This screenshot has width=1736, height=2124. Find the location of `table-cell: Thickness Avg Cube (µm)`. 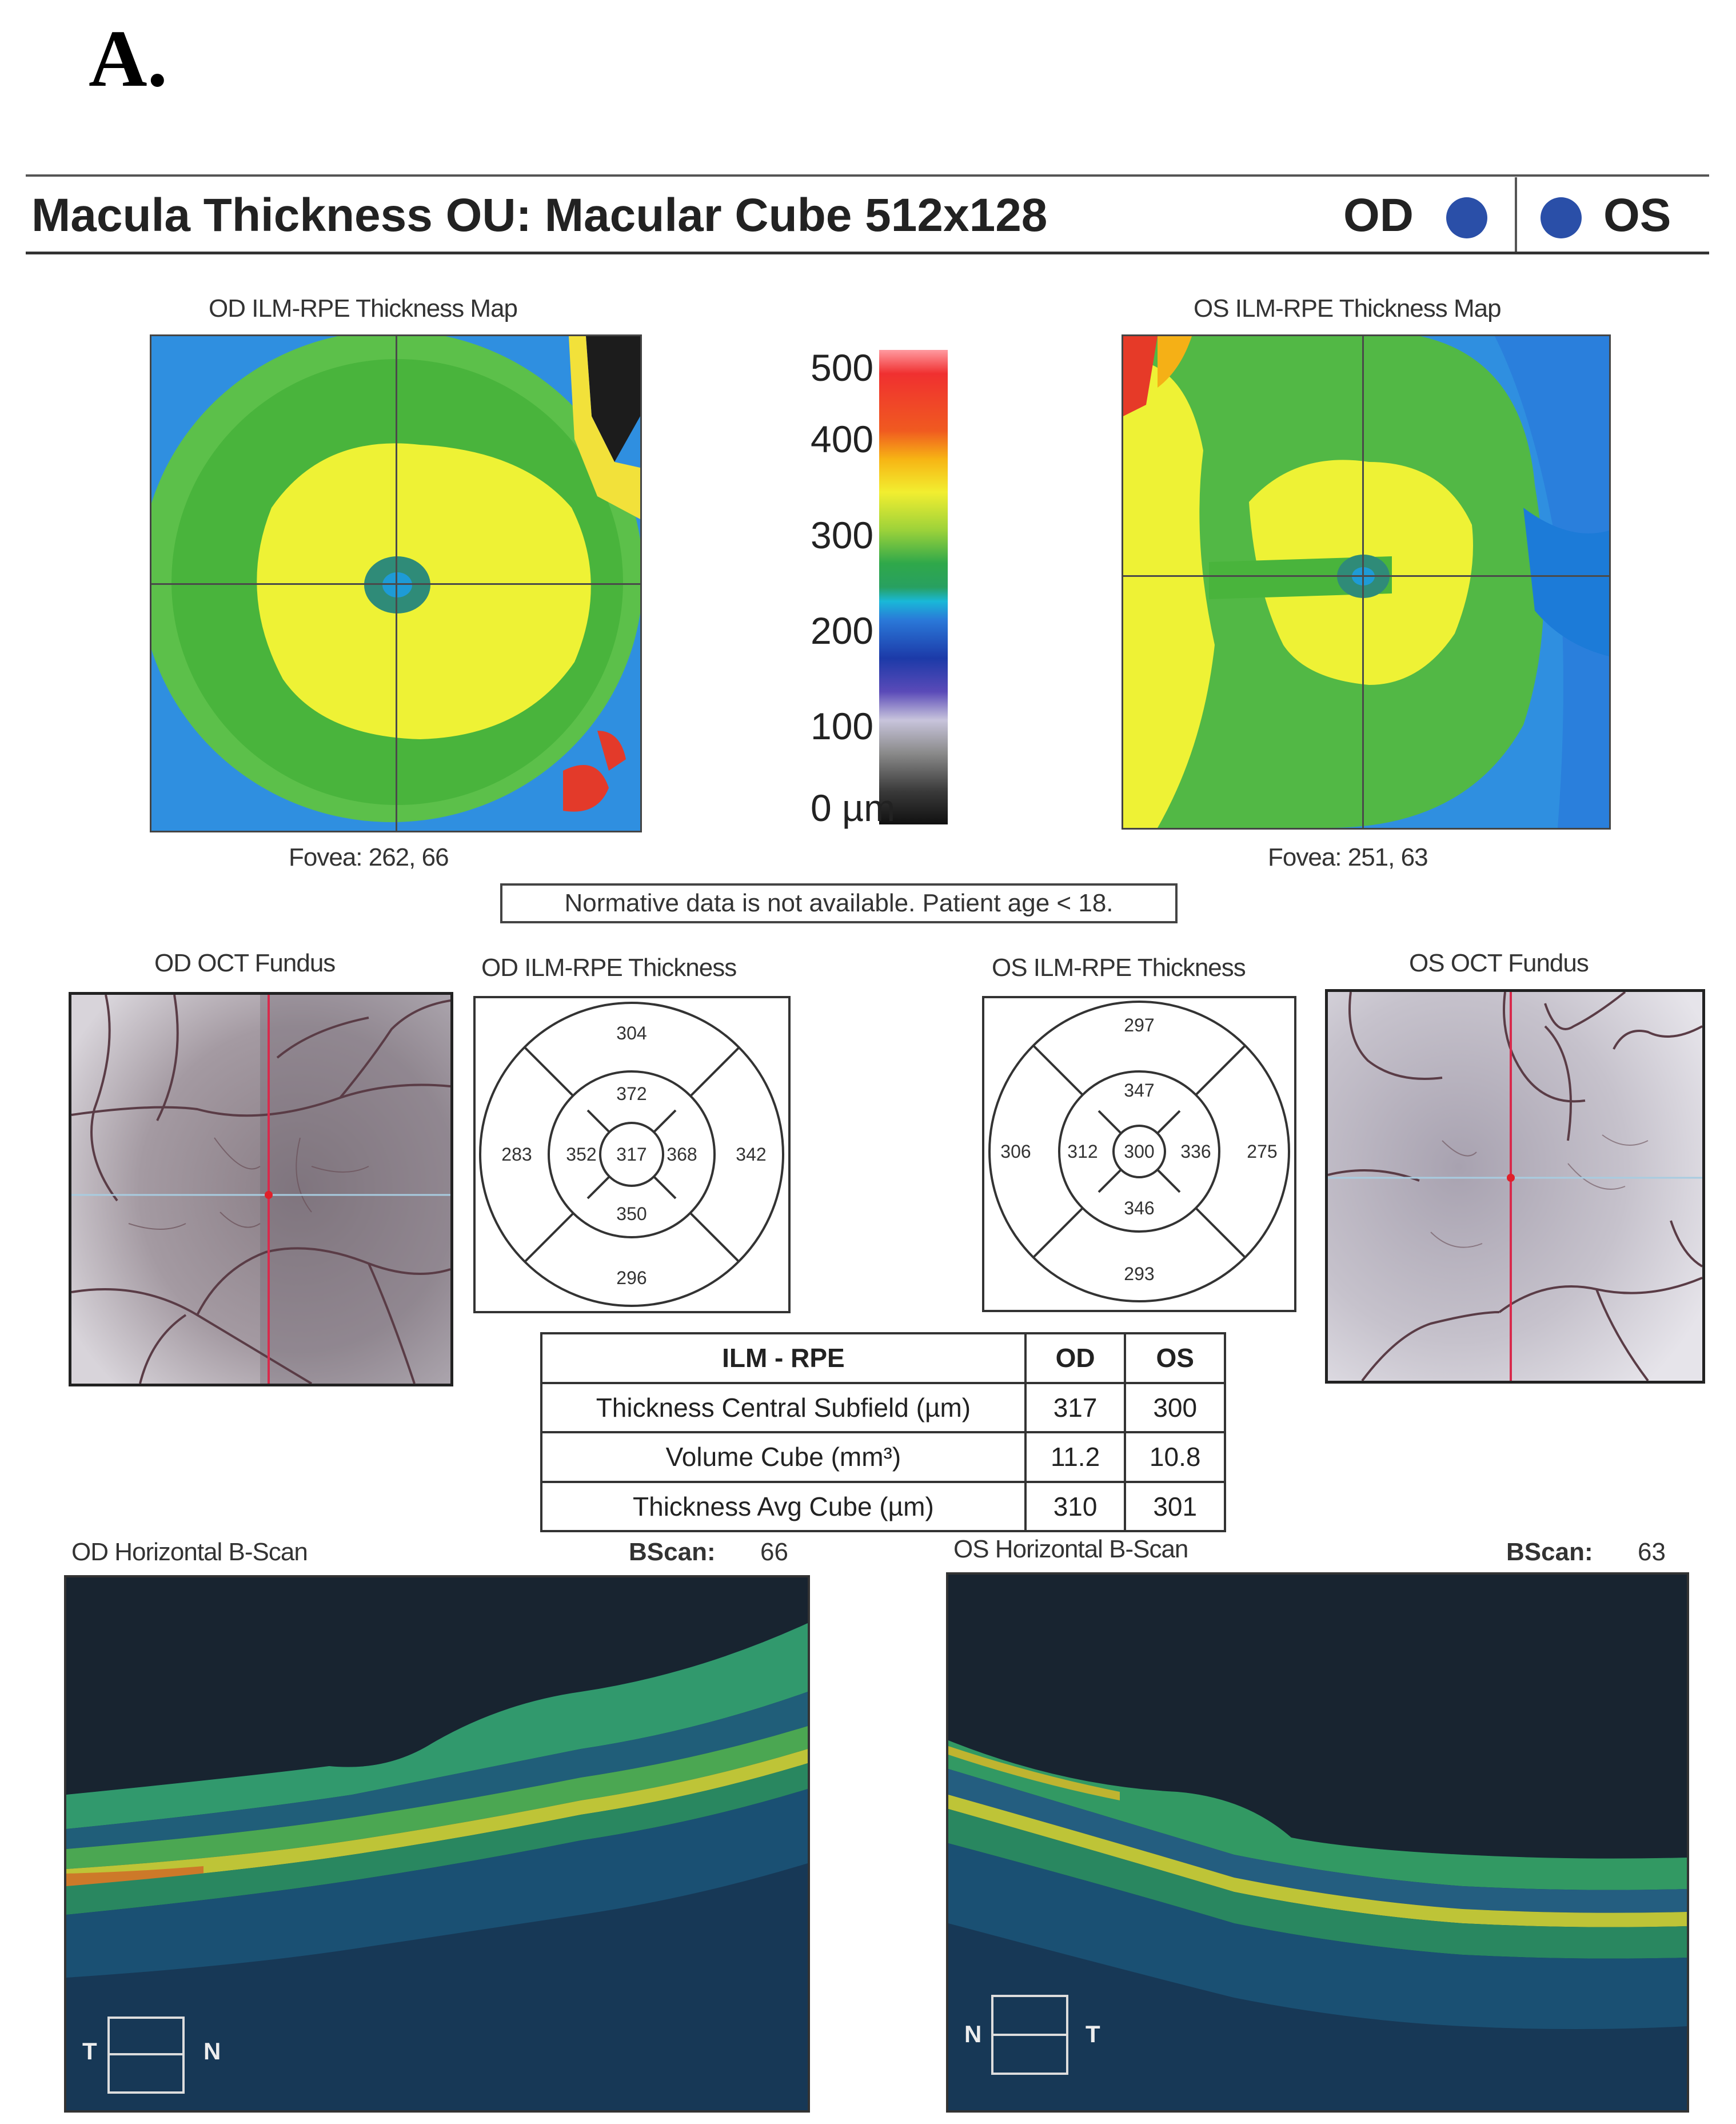

table-cell: Thickness Avg Cube (µm) is located at coordinates (783, 1506).